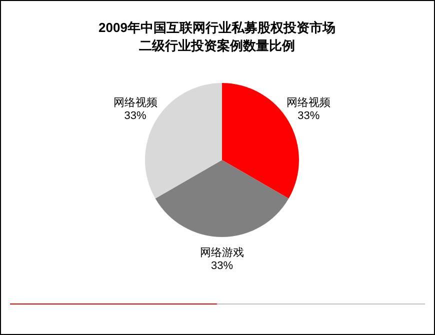 This screenshot has width=435, height=335. I want to click on chart-title: 2009年中国互联网行业私募股权投资市场二级行业投资案例数量比例, so click(217, 36).